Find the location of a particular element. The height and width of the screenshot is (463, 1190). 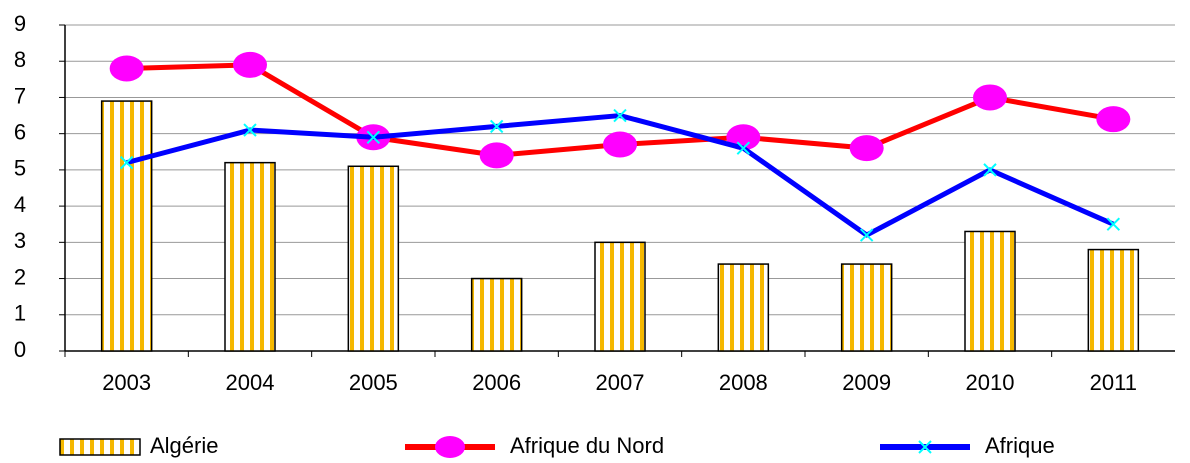

y-tick-label: 7 is located at coordinates (20, 95).